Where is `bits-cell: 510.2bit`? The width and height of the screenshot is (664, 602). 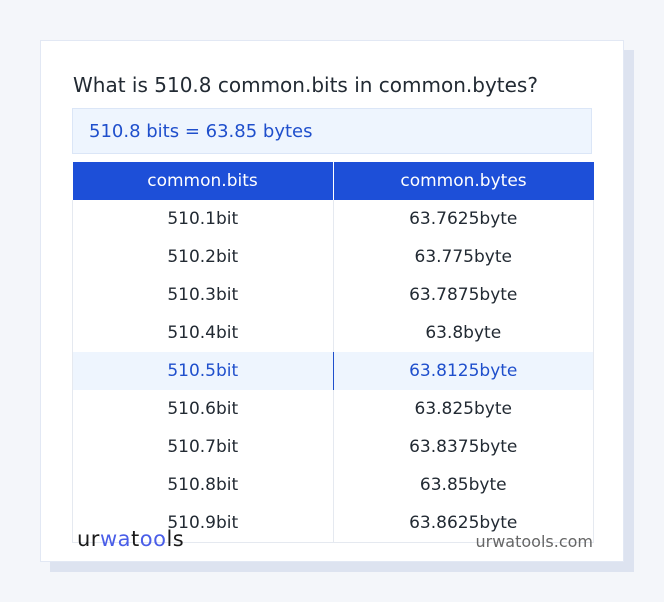 bits-cell: 510.2bit is located at coordinates (203, 257).